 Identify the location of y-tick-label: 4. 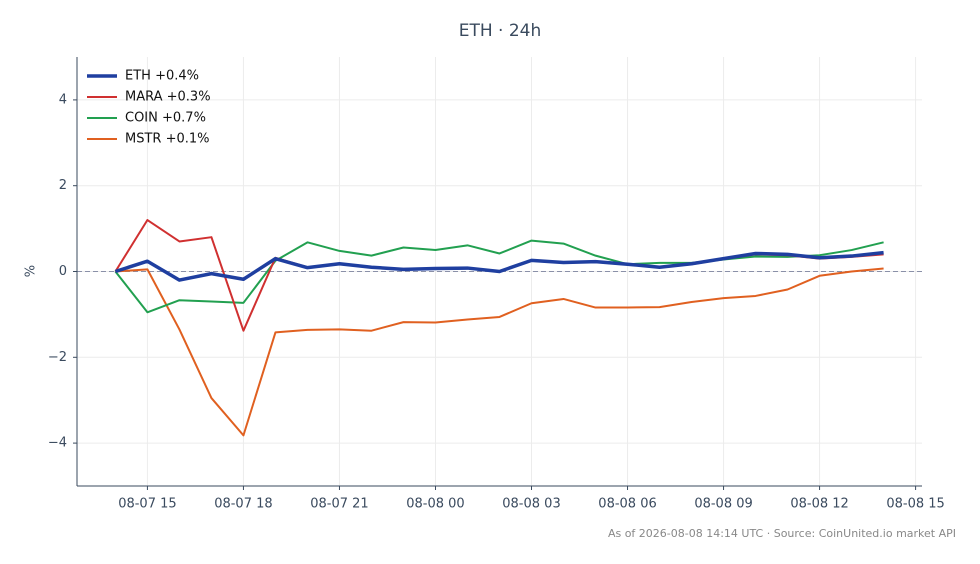
(63, 99).